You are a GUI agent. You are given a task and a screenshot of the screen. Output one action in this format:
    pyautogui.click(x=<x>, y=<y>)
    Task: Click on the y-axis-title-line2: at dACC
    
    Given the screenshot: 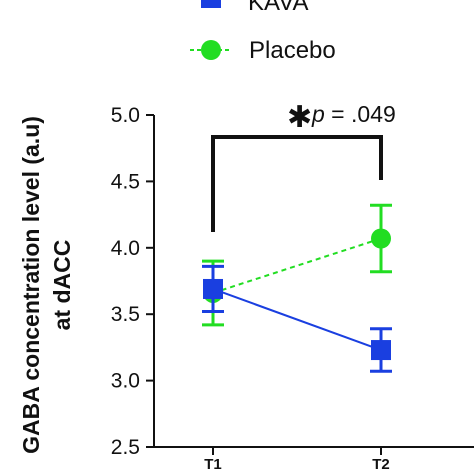 What is the action you would take?
    pyautogui.click(x=62, y=285)
    